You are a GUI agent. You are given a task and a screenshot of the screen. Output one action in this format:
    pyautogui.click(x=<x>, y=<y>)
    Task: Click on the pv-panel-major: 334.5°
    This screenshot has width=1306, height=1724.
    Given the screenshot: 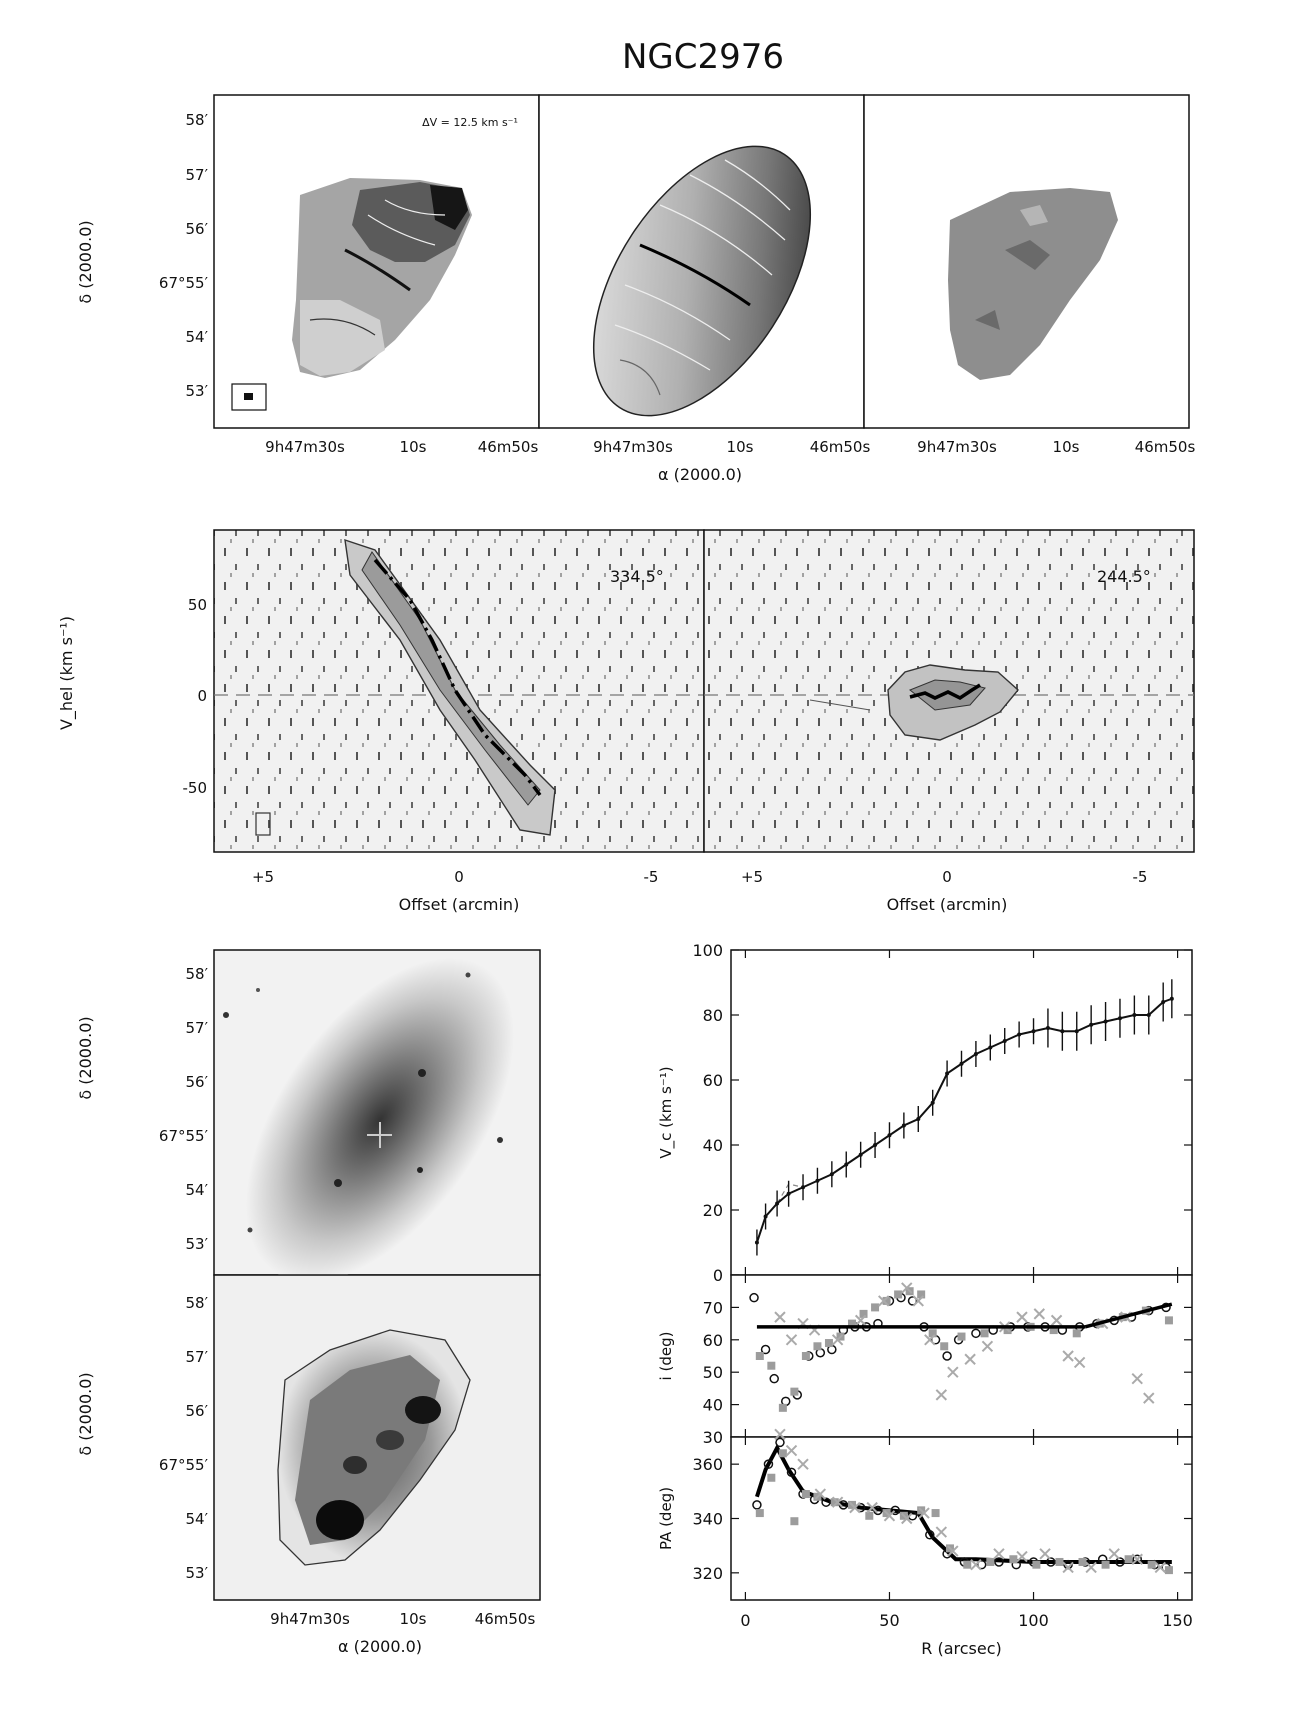 What is the action you would take?
    pyautogui.click(x=459, y=691)
    